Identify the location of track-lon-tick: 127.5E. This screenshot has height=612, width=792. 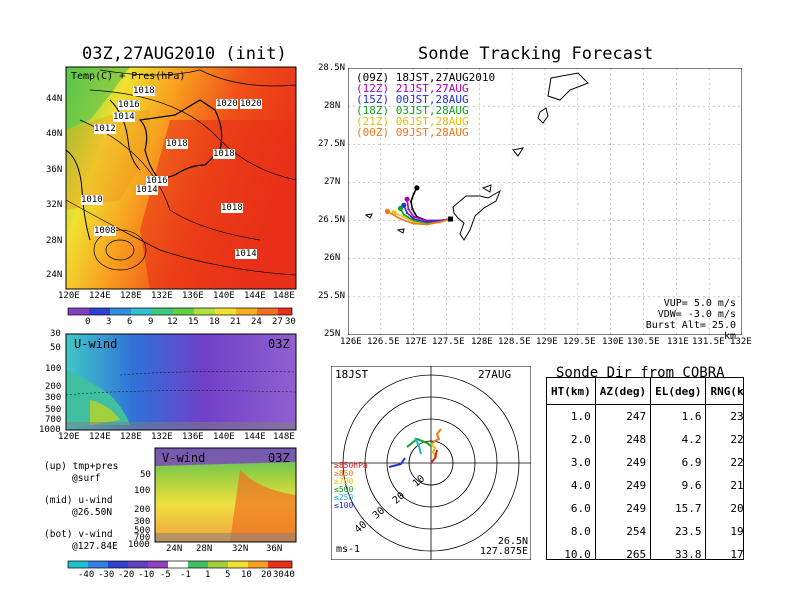
(448, 342).